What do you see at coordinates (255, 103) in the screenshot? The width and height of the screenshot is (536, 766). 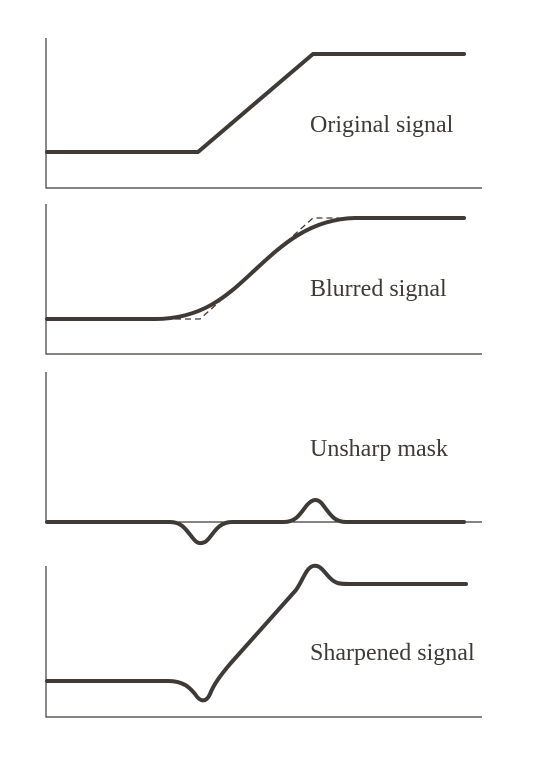 I see `original-signal-curve` at bounding box center [255, 103].